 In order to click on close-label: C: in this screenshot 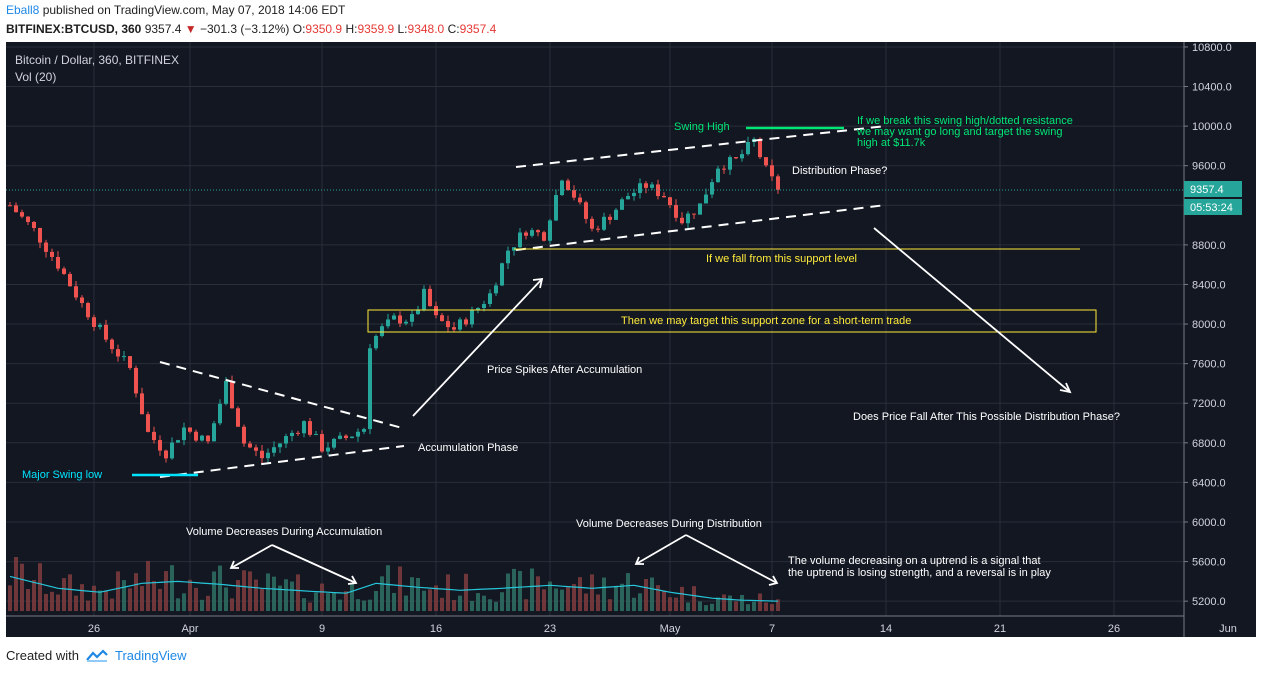, I will do `click(453, 29)`.